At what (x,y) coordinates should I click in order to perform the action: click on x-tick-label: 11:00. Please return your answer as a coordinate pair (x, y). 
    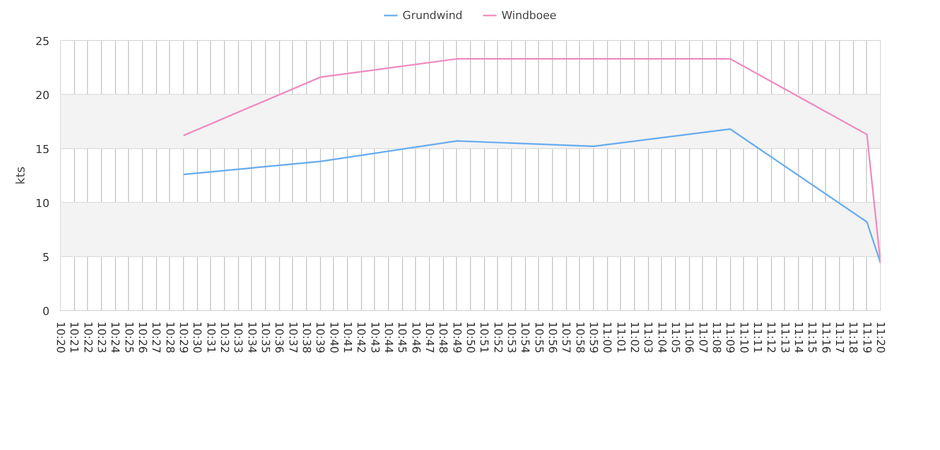
    Looking at the image, I should click on (607, 338).